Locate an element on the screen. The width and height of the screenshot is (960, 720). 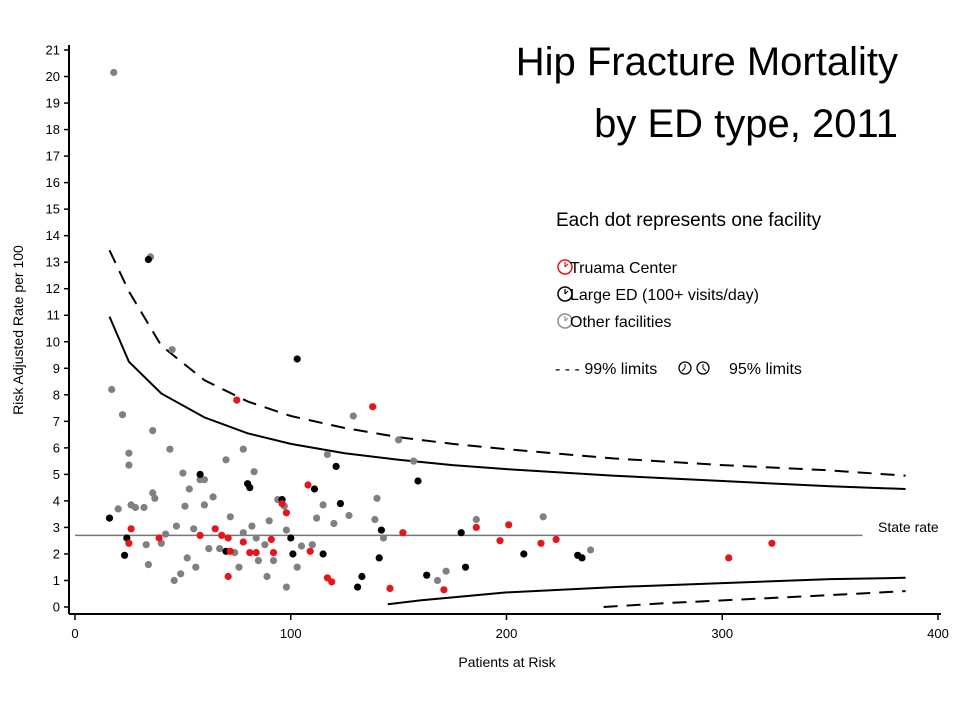
x-ticks: 0 100 200 300 400 is located at coordinates (510, 627).